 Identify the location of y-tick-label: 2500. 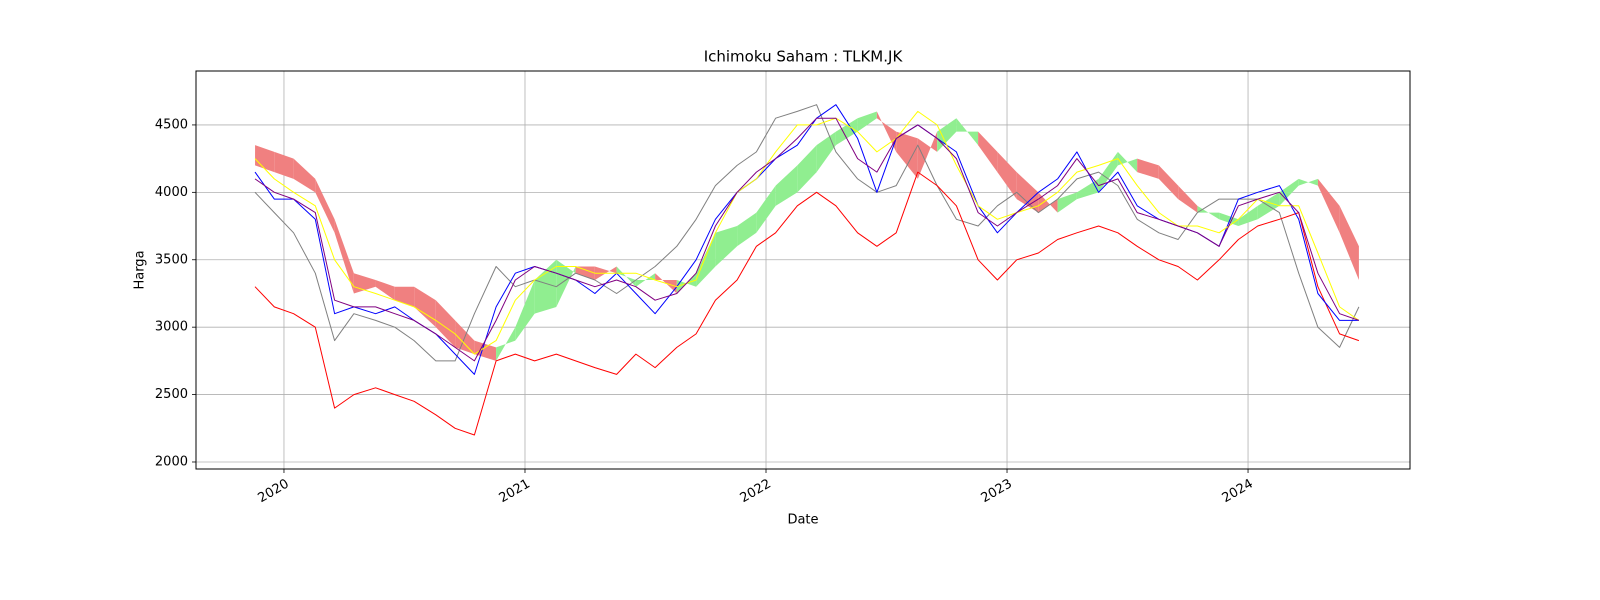
(171, 394).